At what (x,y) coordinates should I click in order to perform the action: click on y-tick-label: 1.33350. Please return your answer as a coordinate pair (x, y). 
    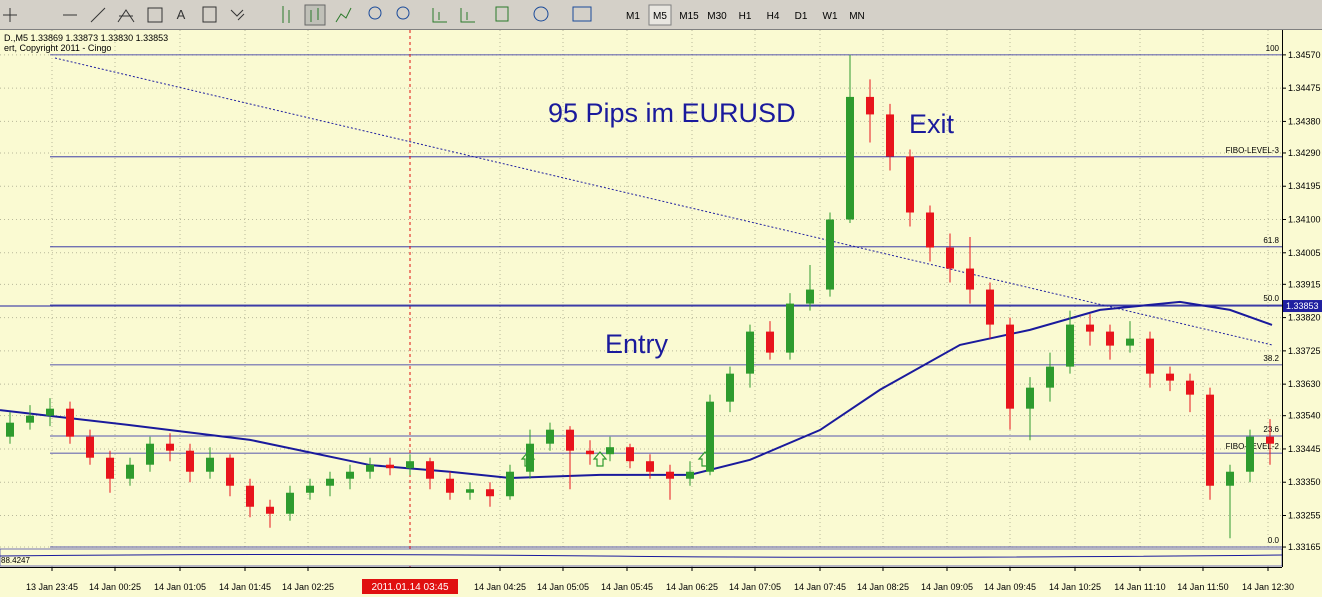
    Looking at the image, I should click on (1304, 482).